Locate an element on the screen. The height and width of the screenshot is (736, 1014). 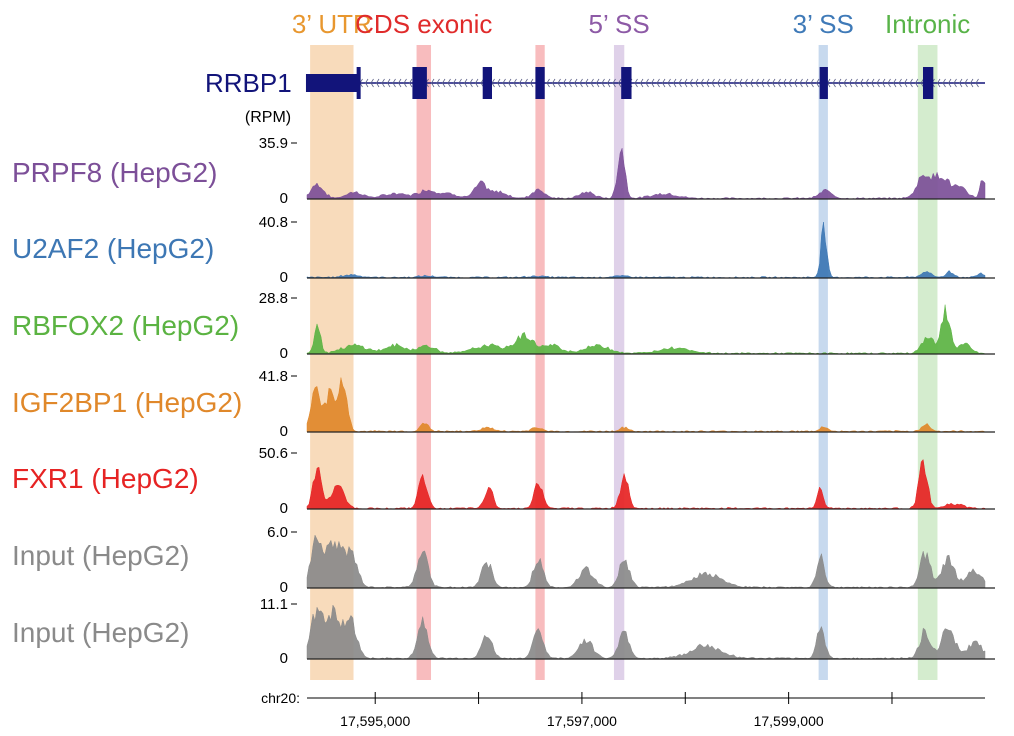
y-max-label: 6.0 is located at coordinates (277, 532).